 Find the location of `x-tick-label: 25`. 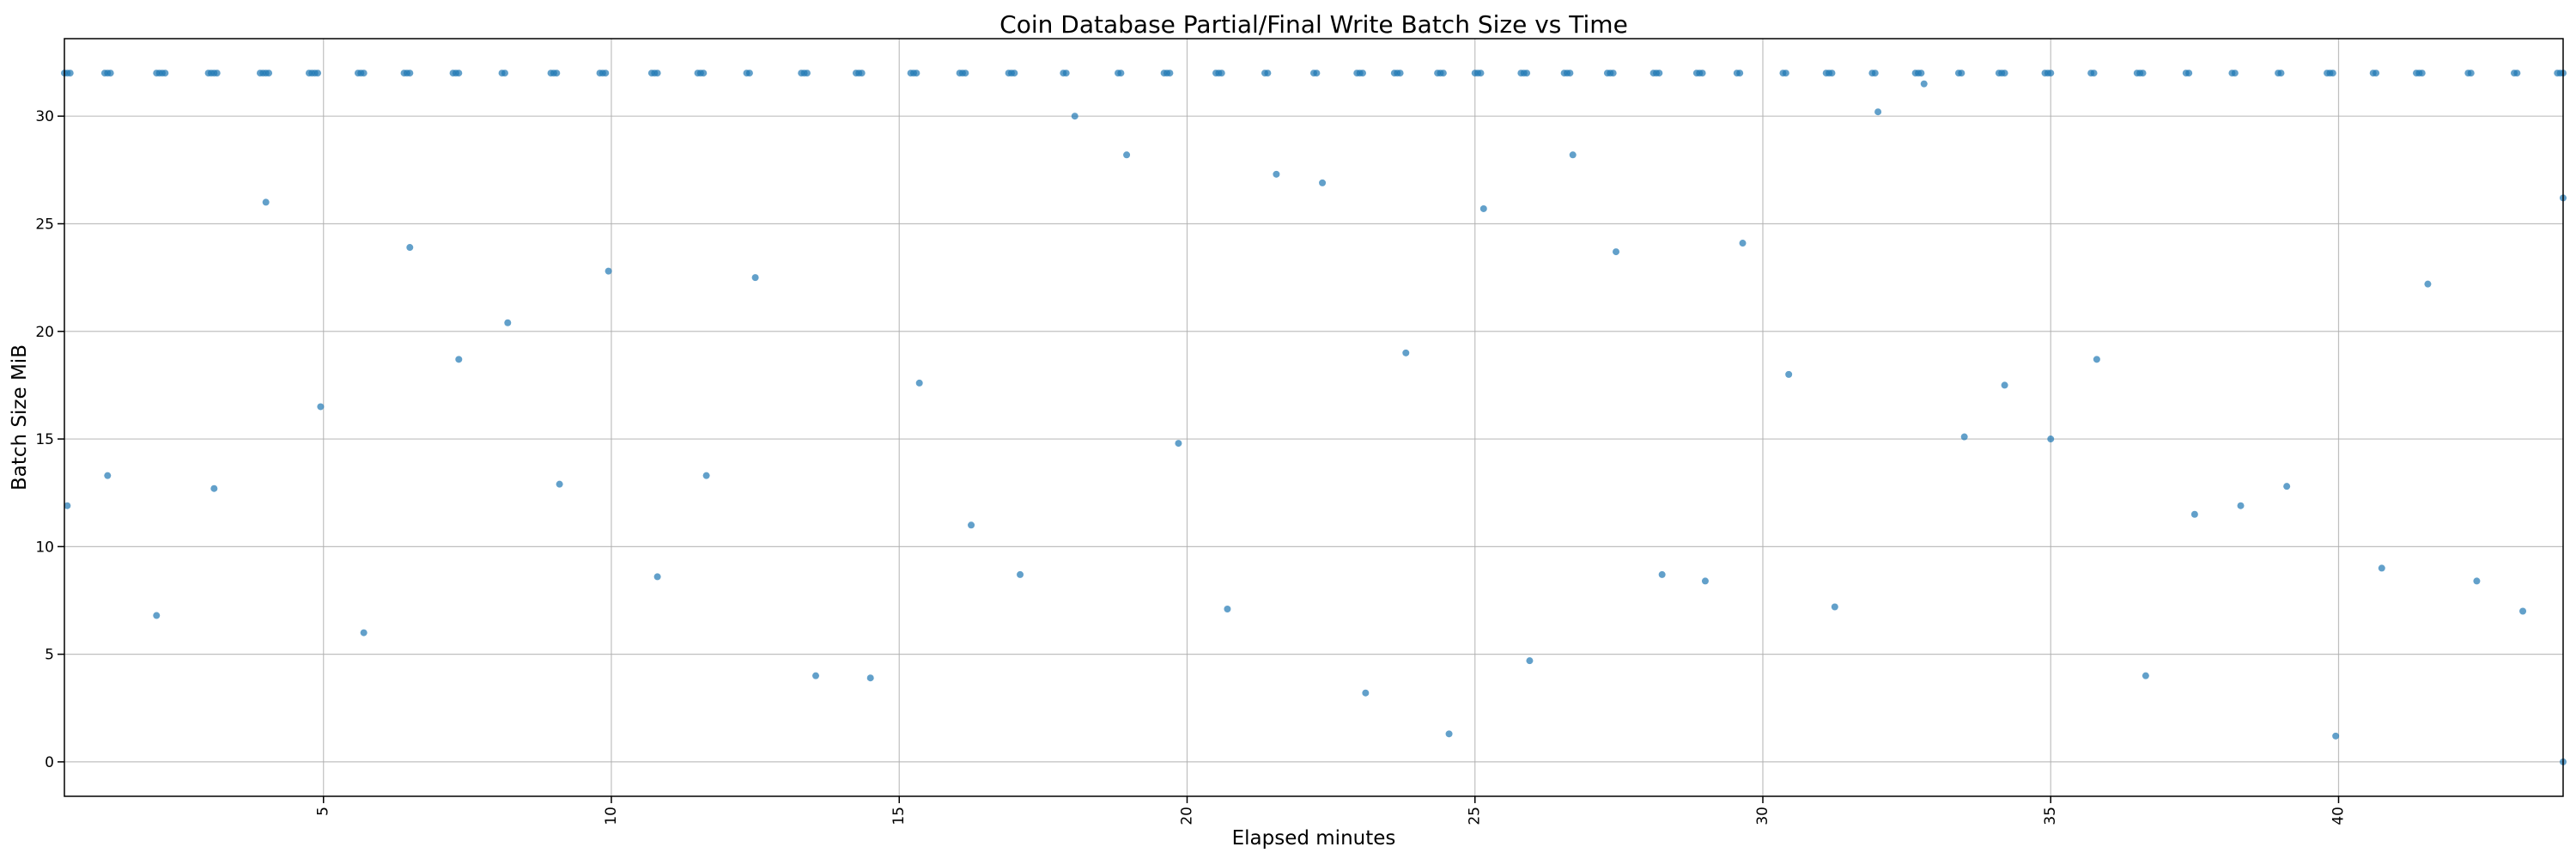

x-tick-label: 25 is located at coordinates (1475, 816).